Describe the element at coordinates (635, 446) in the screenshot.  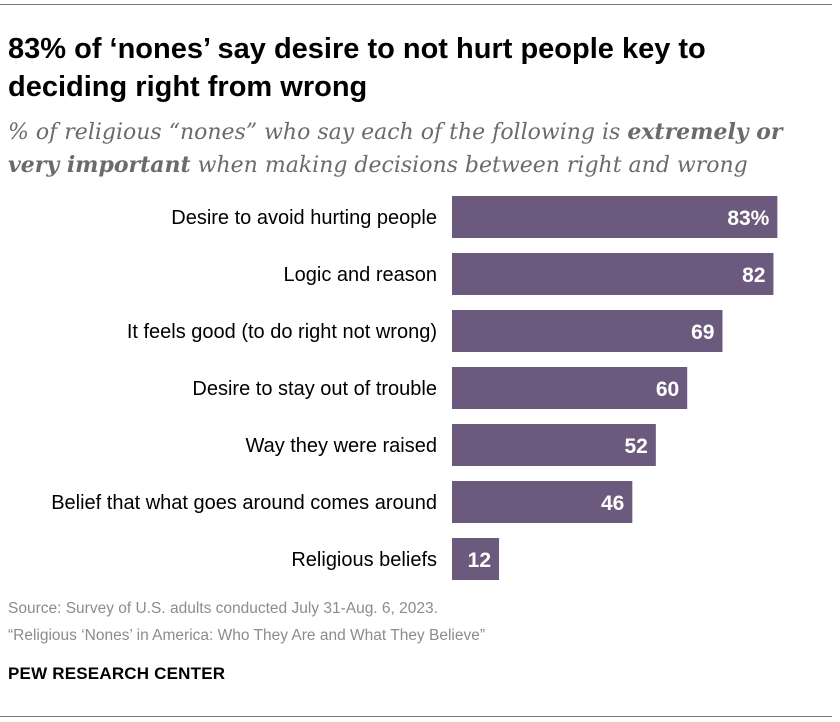
I see `value-label-5: 52` at that location.